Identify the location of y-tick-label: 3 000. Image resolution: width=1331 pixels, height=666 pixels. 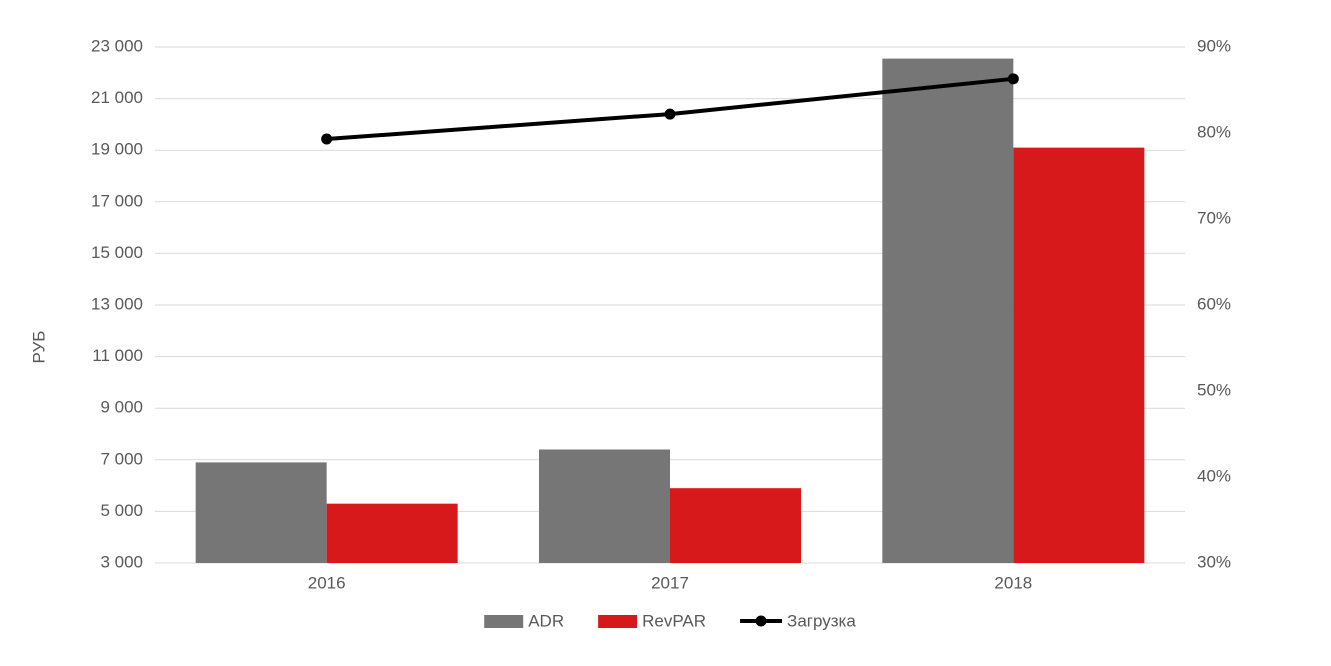
(121, 561).